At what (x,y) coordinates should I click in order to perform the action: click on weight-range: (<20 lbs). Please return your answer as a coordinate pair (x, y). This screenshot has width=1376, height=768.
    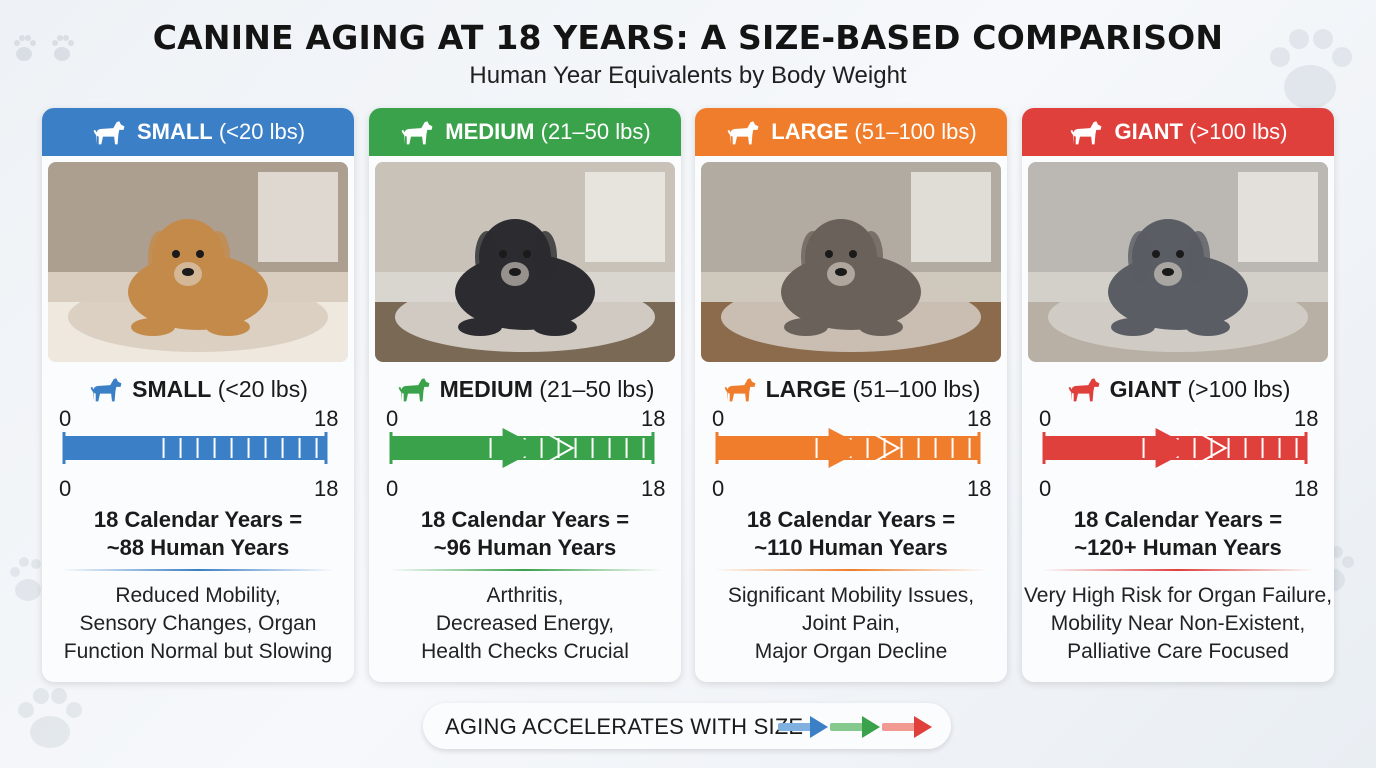
    Looking at the image, I should click on (262, 388).